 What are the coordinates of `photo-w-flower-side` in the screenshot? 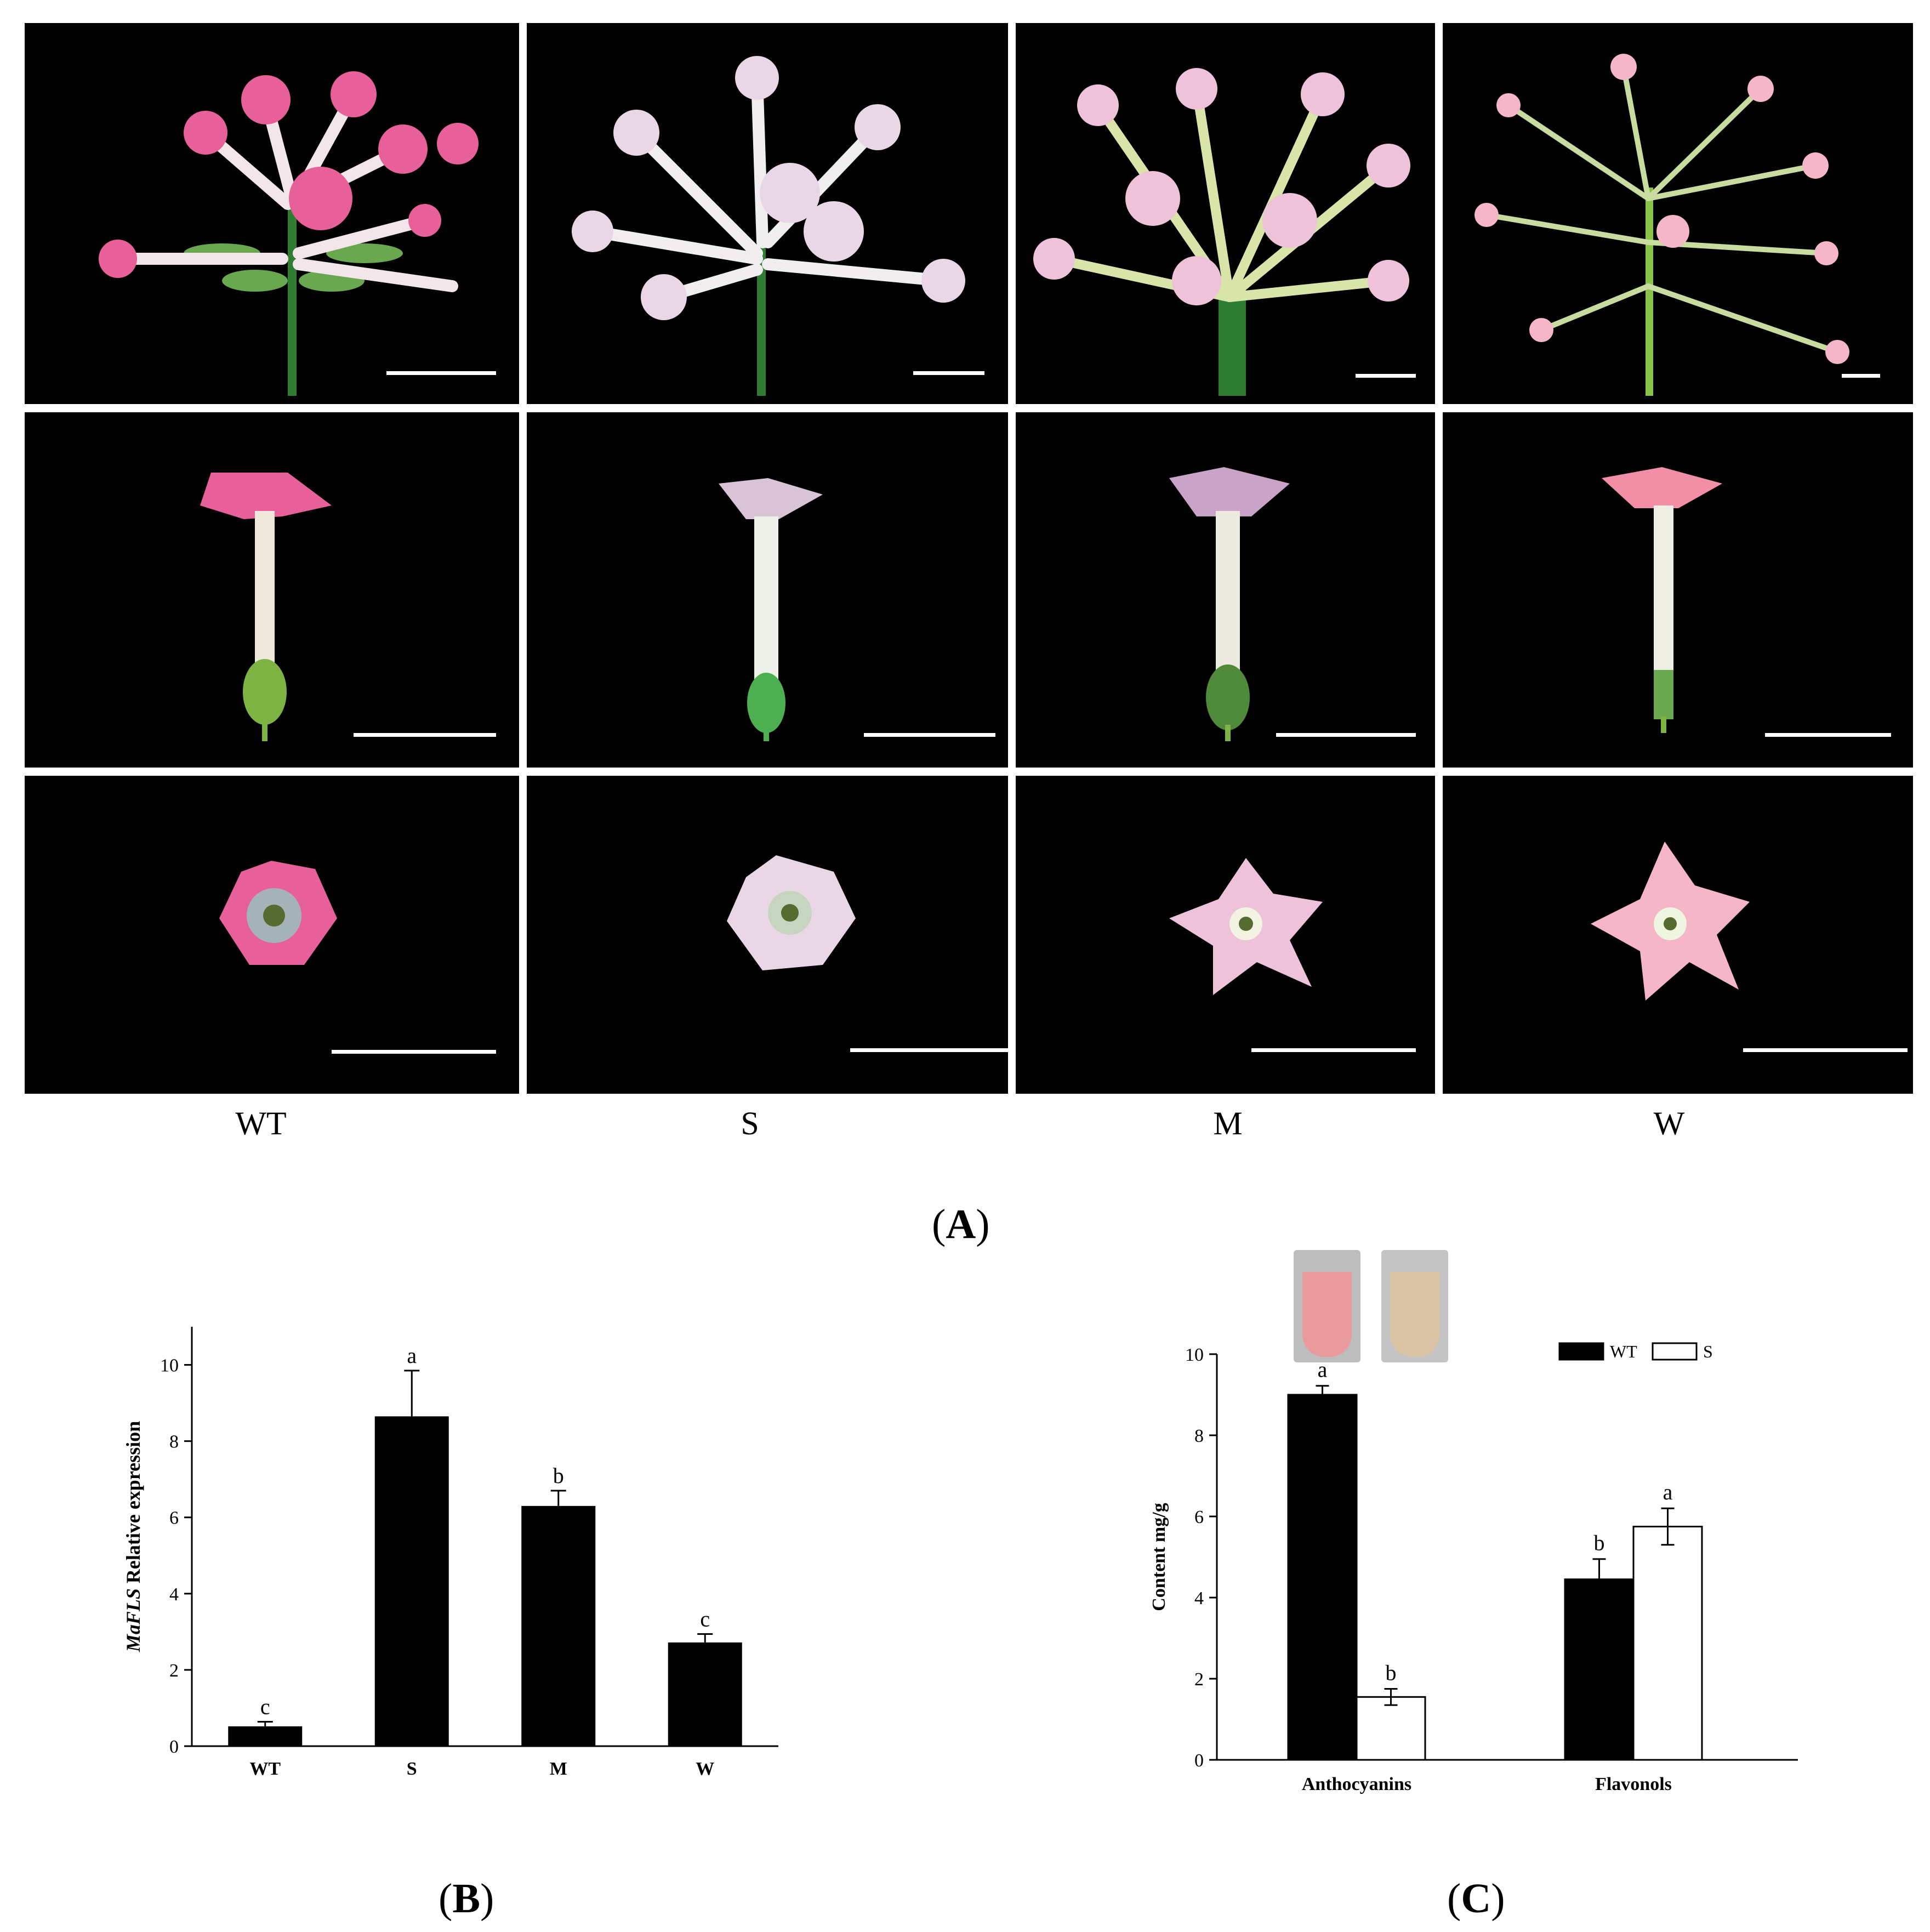 It's located at (1678, 590).